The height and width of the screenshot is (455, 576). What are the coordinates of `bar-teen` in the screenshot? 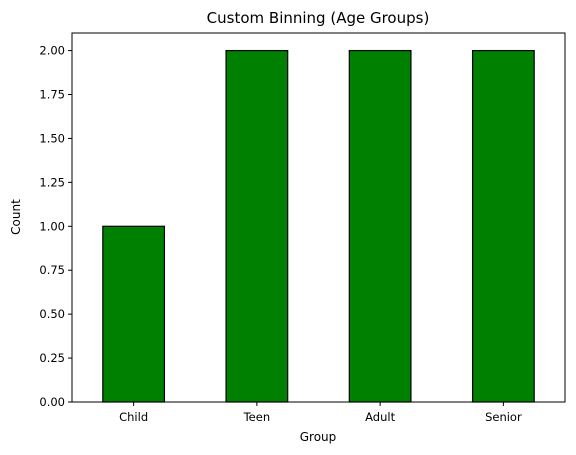 It's located at (257, 226).